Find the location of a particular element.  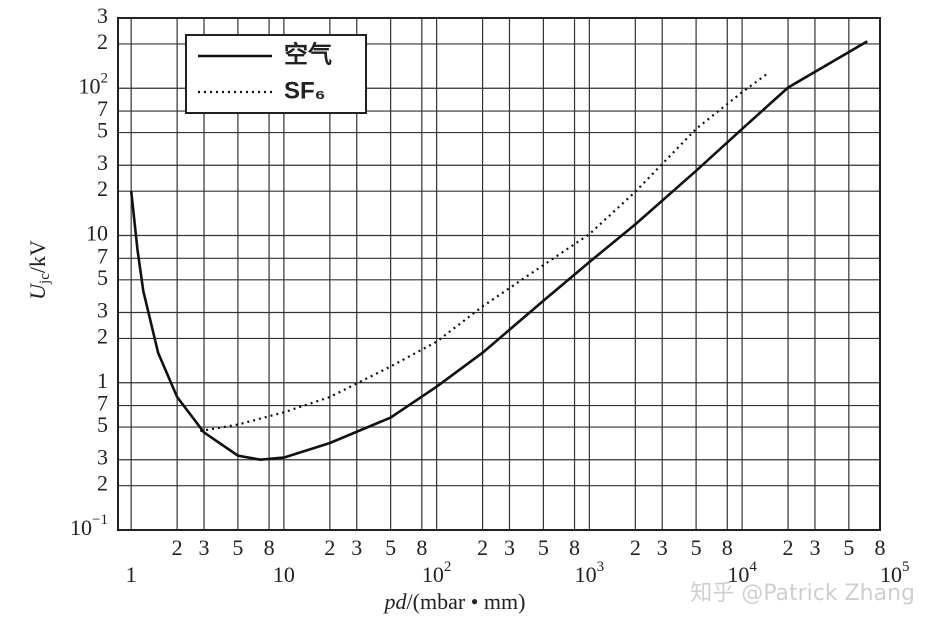

y-tick-label: 1 is located at coordinates (102, 380).